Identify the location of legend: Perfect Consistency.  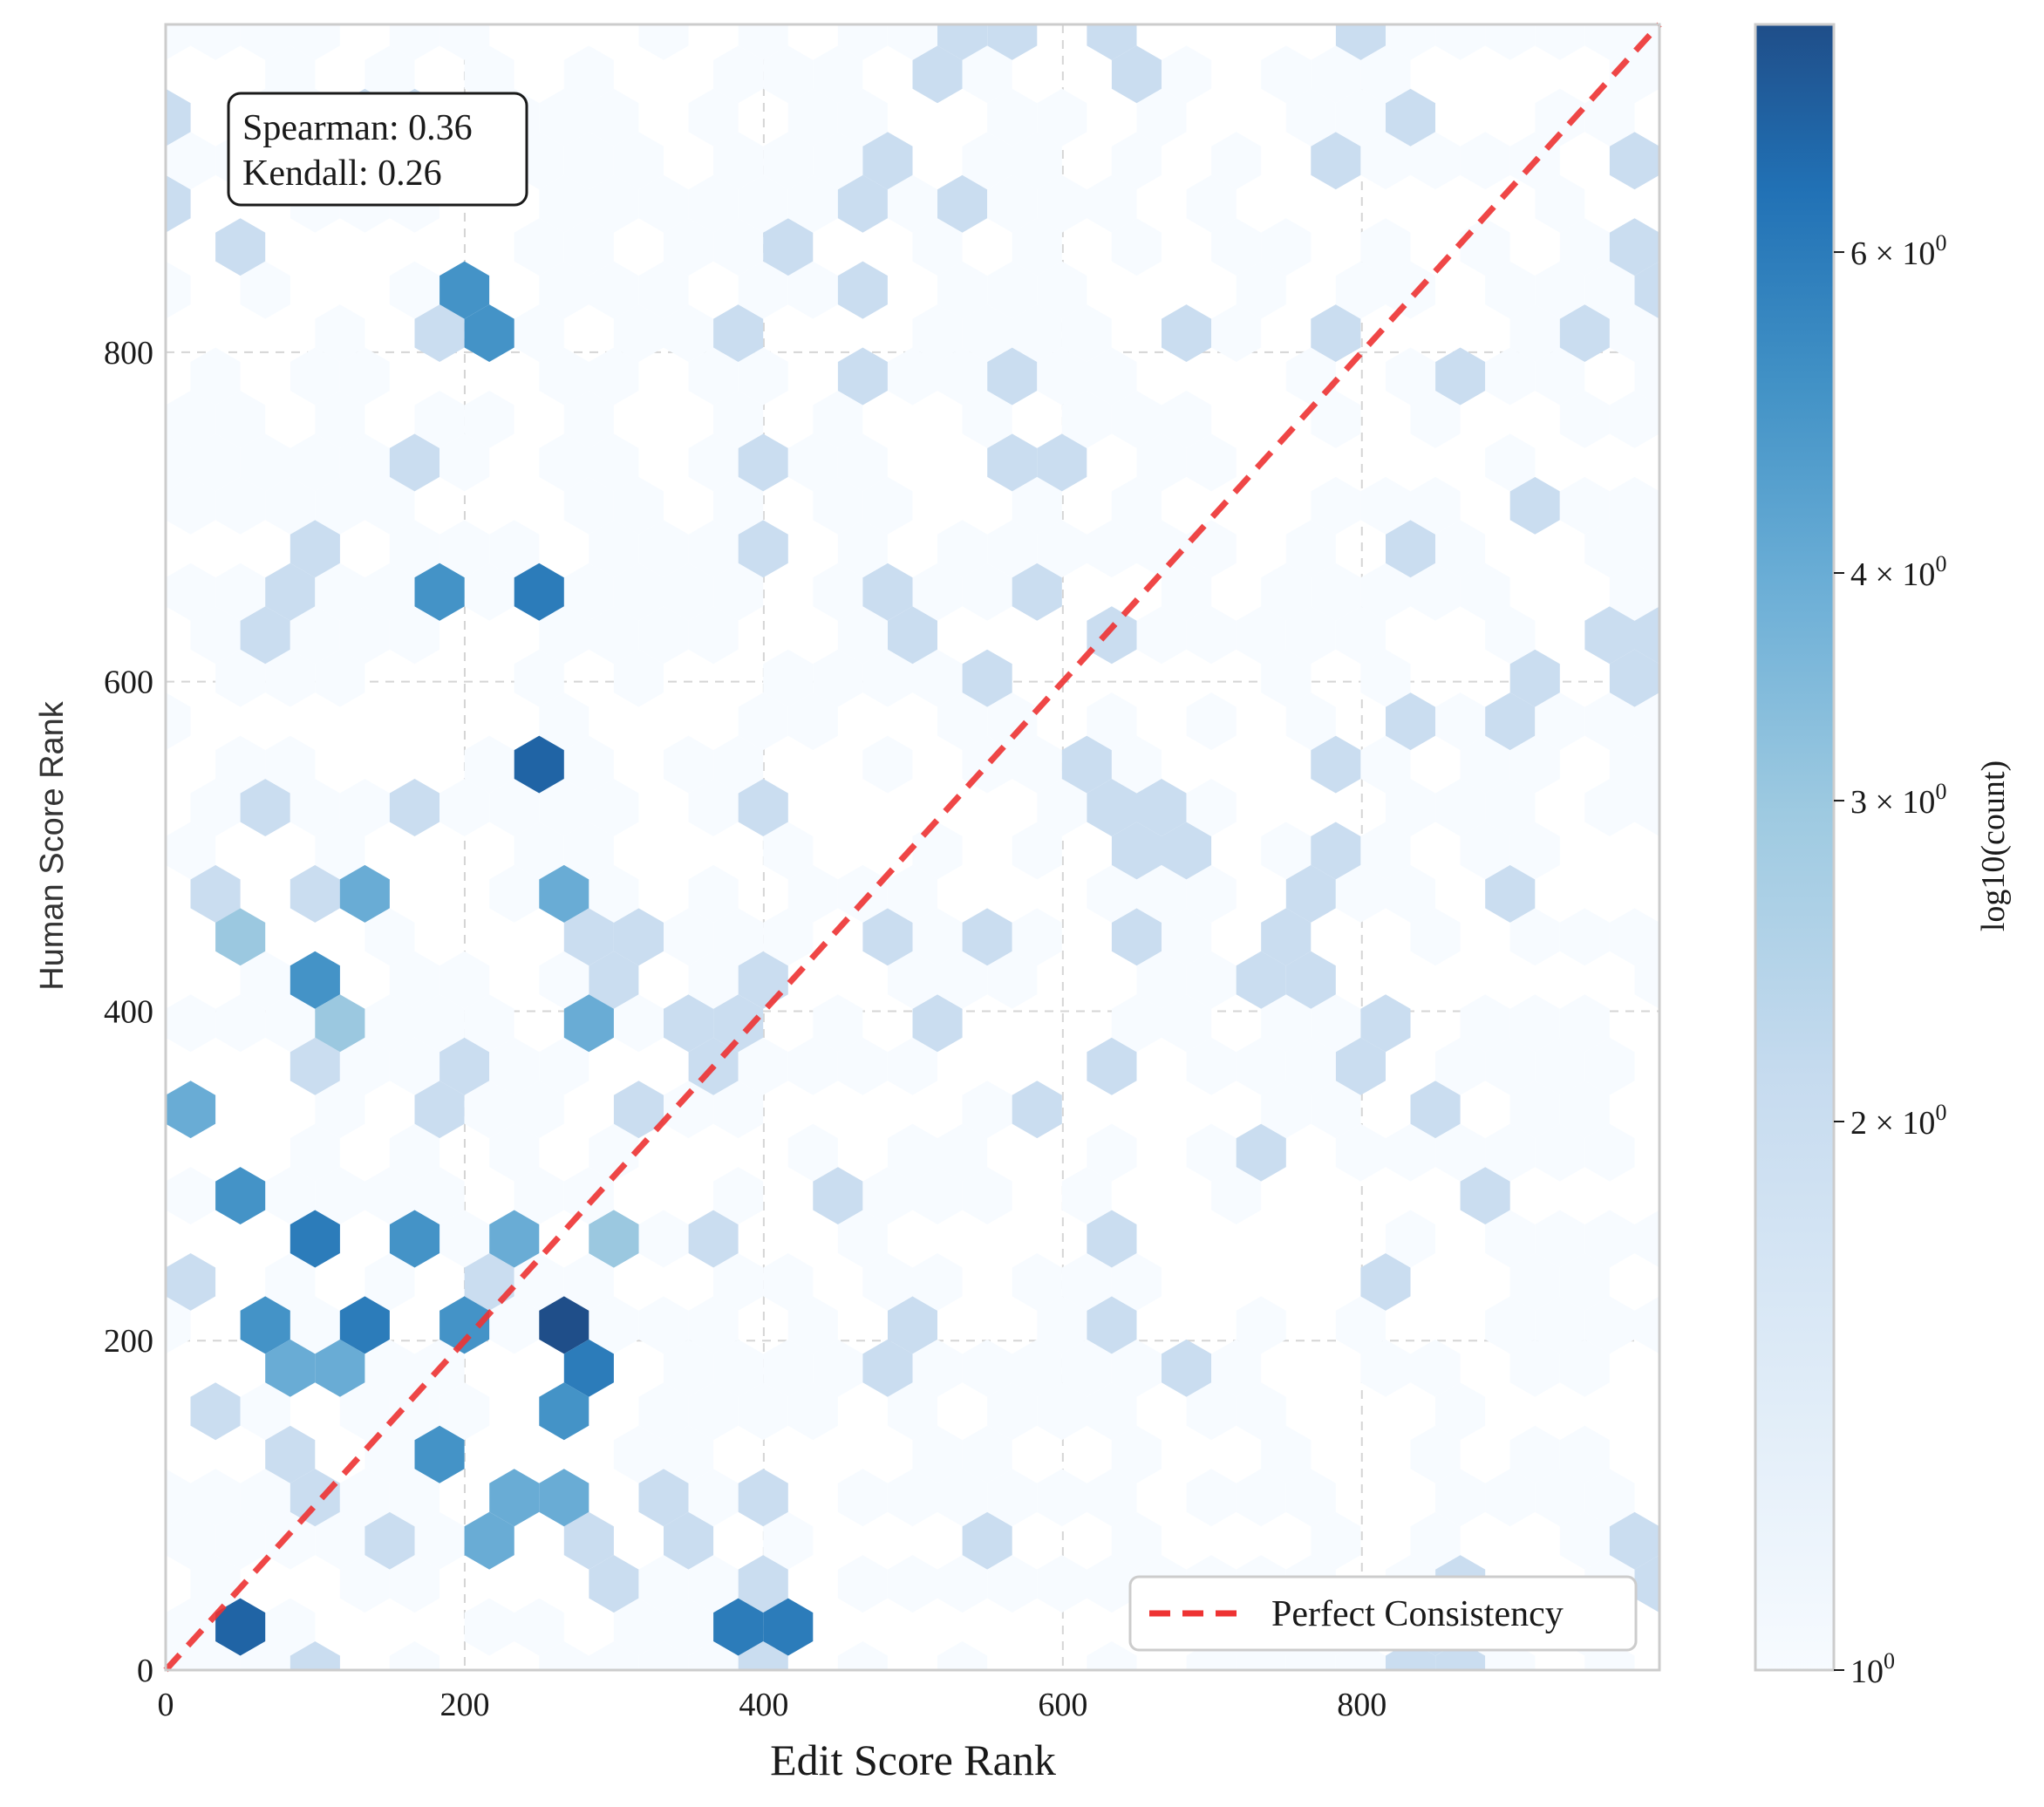
(1383, 1613).